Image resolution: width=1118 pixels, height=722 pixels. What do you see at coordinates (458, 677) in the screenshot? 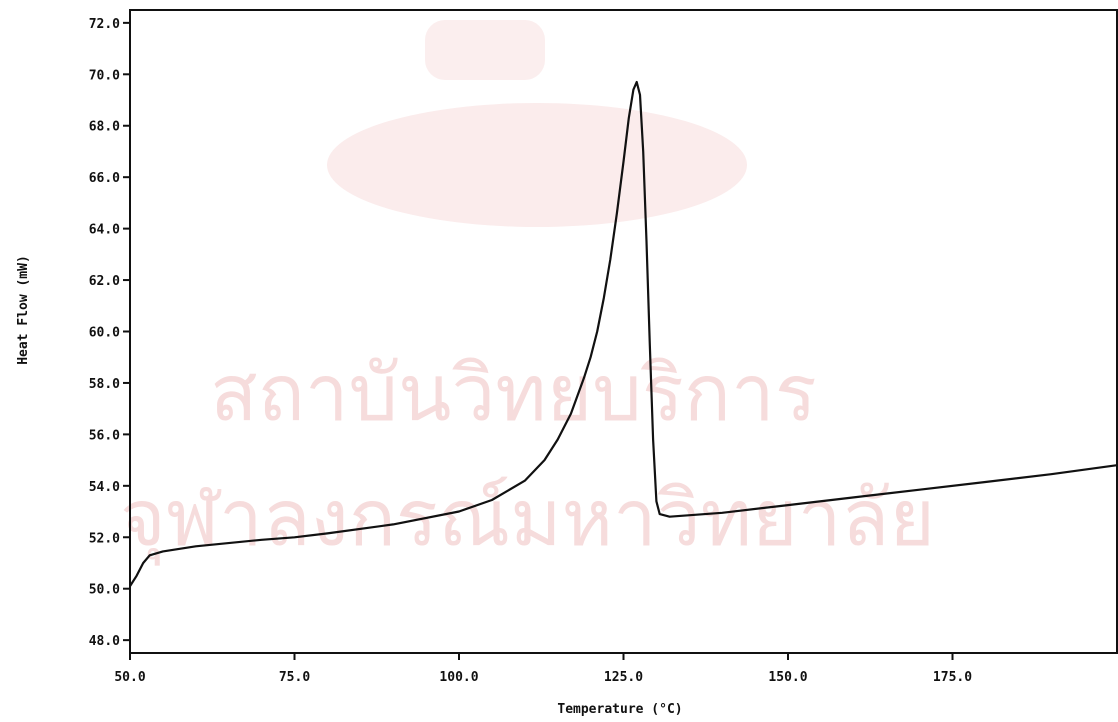
I see `x-tick-label: 100.0` at bounding box center [458, 677].